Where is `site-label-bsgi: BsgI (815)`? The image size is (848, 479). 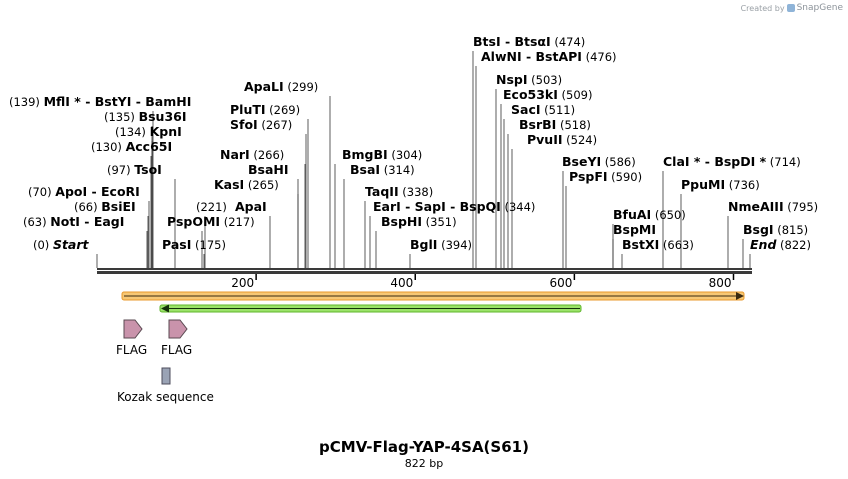
site-label-bsgi: BsgI (815) is located at coordinates (775, 229).